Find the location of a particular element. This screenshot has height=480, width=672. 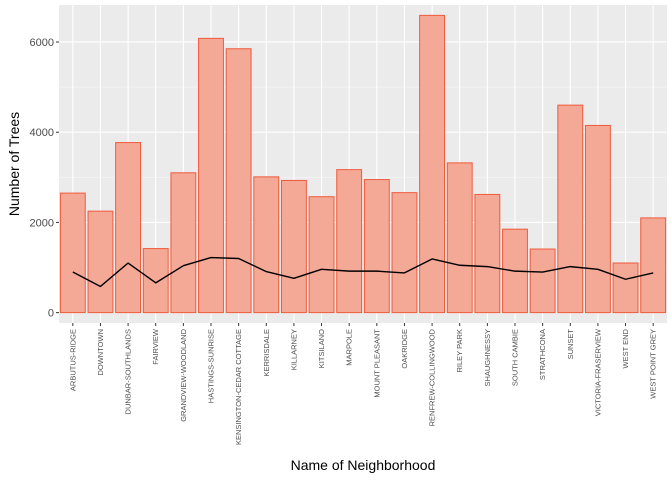

x-tick-label-0: ARBUTUS-RIDGE is located at coordinates (72, 360).